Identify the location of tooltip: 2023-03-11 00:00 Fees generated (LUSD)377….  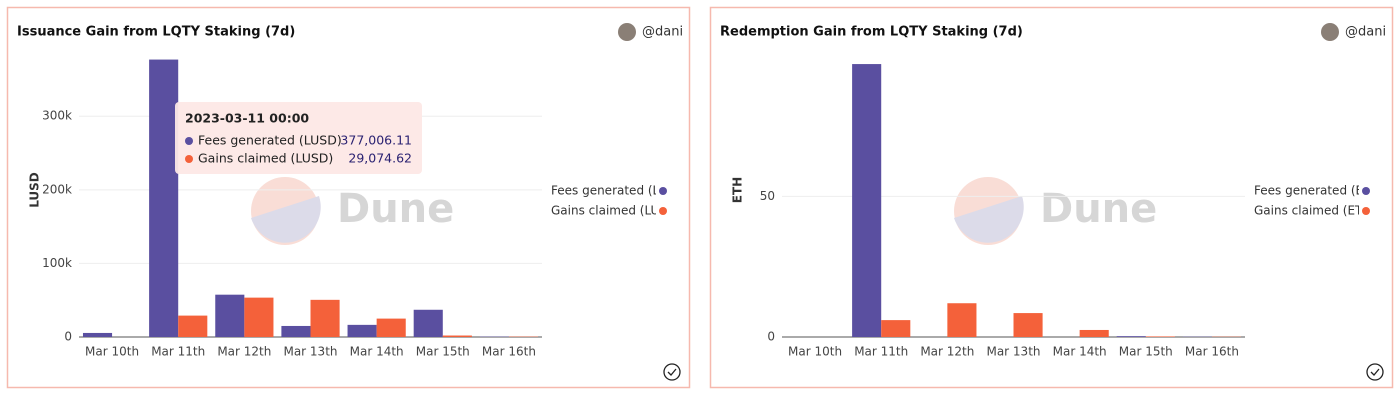
(298, 138).